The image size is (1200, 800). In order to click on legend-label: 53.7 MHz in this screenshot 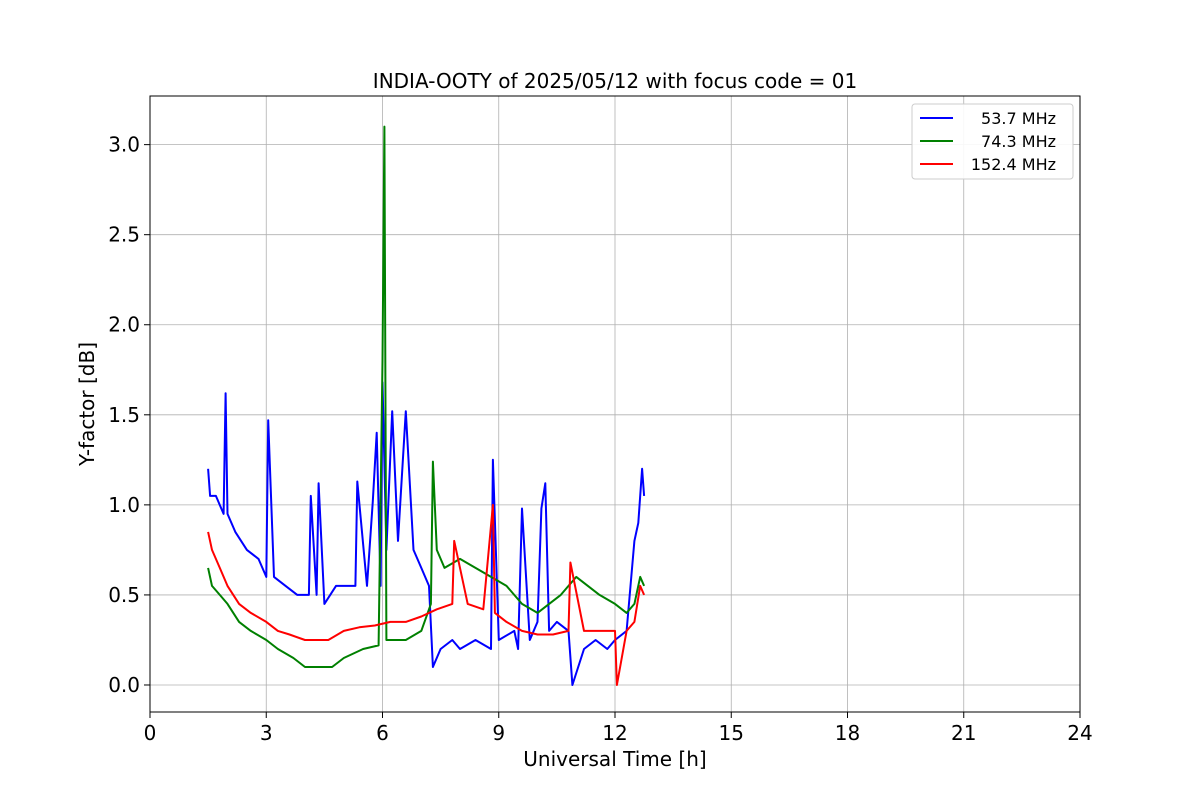, I will do `click(1018, 118)`.